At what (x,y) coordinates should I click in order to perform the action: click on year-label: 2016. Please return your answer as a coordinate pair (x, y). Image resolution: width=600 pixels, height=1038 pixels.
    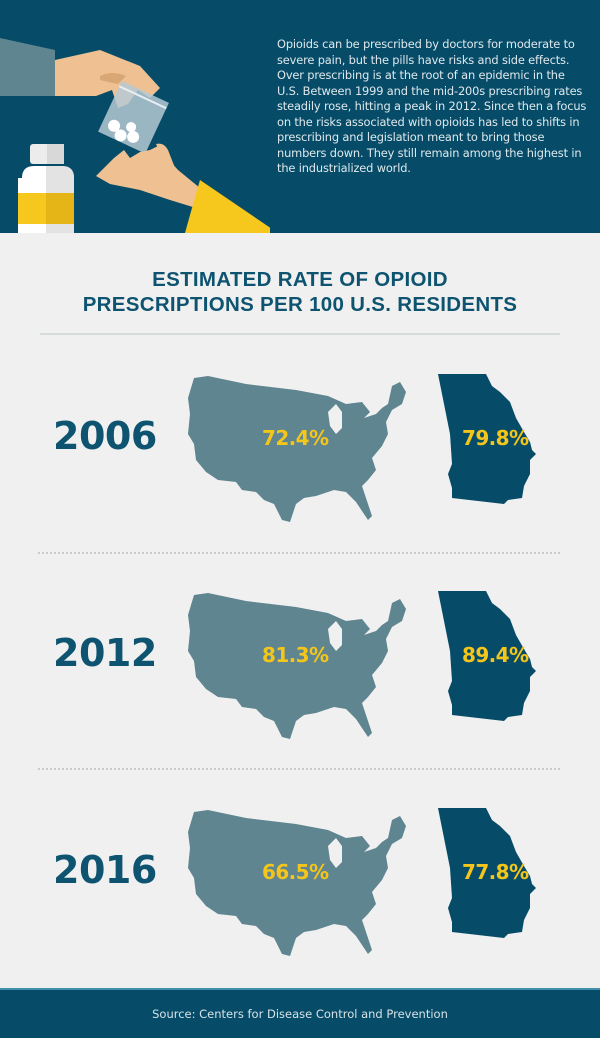
    Looking at the image, I should click on (105, 870).